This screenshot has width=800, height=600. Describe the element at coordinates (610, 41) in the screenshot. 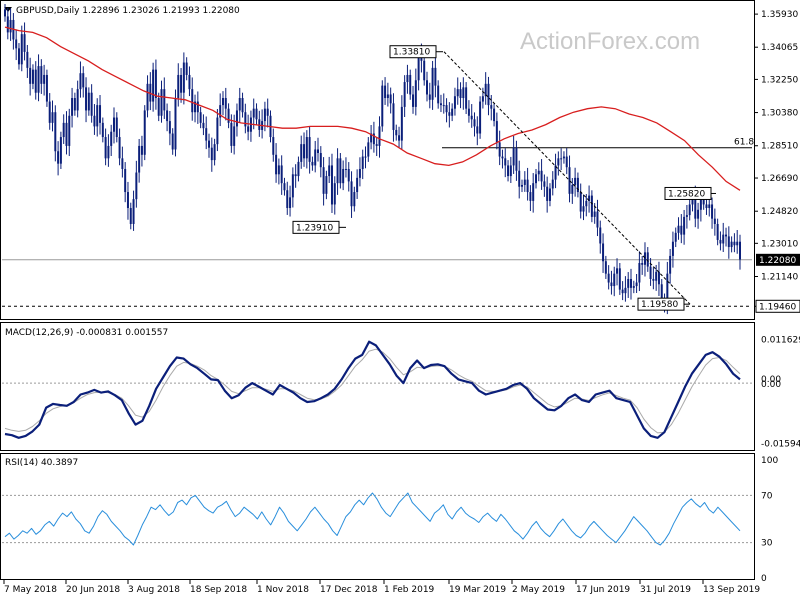

I see `watermark: ActionForex.com` at that location.